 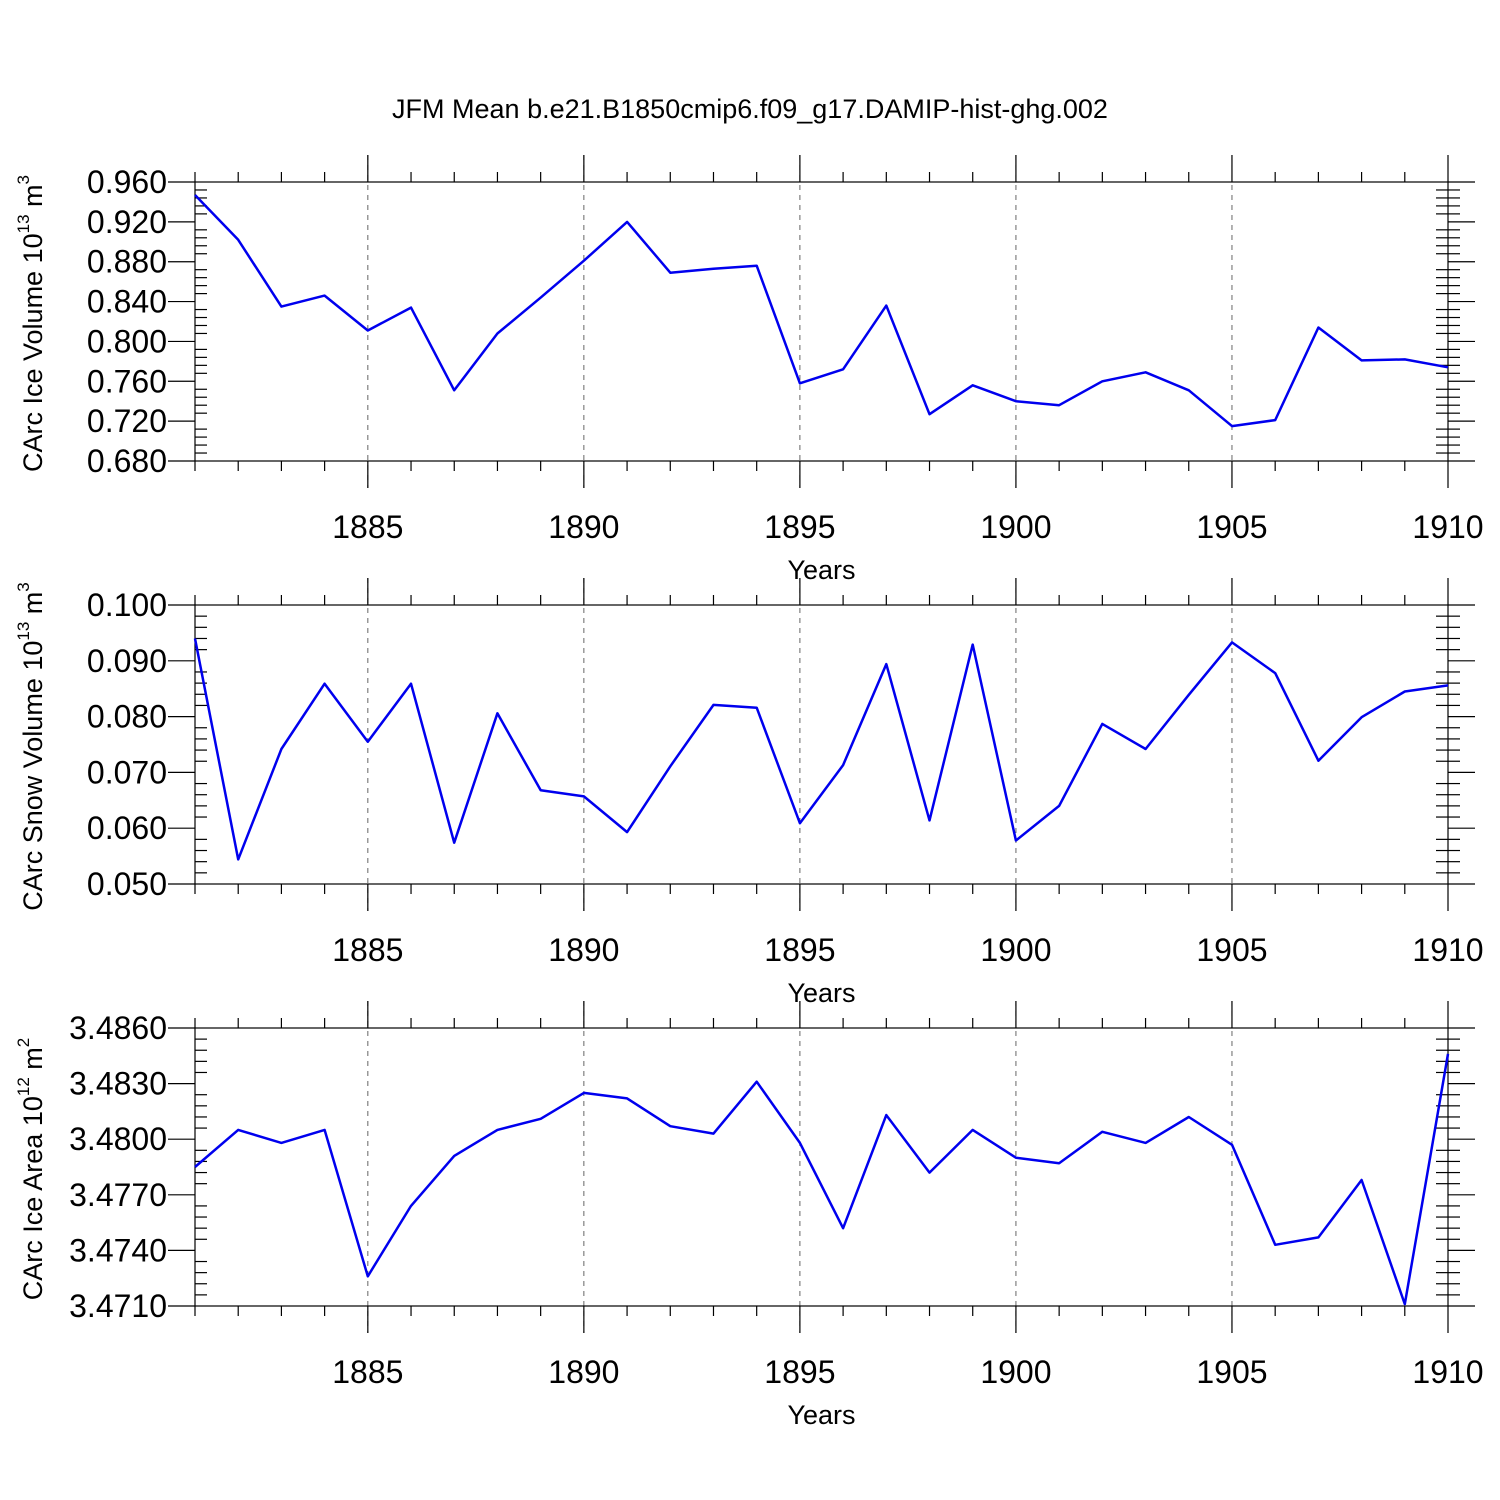 I want to click on y-tick-label: 0.080, so click(x=127, y=717).